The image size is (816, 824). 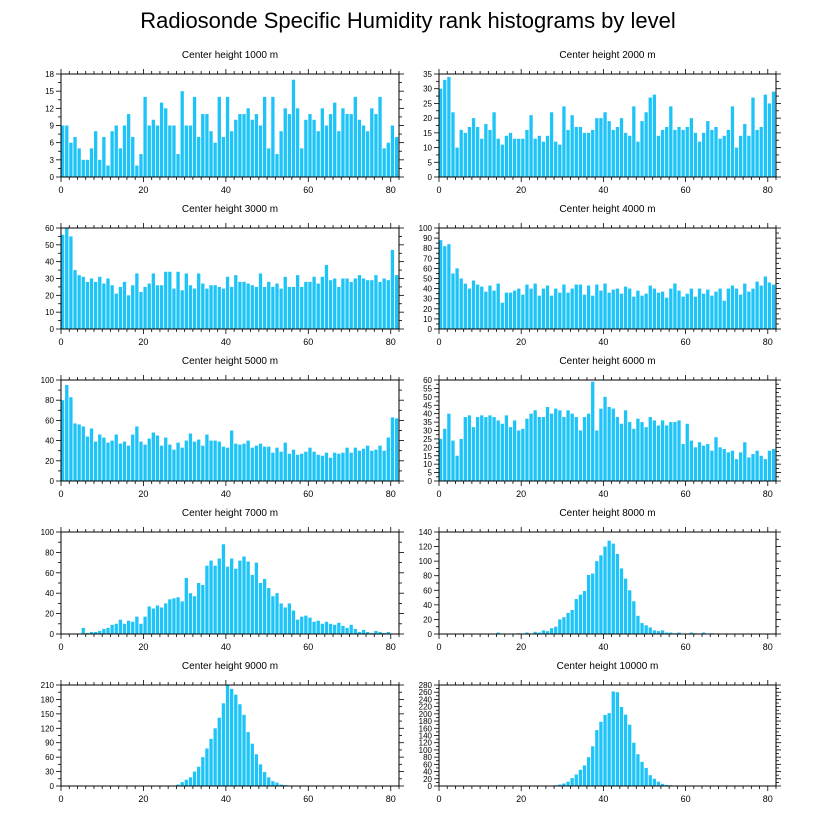 I want to click on y-tick-label: 150, so click(x=48, y=714).